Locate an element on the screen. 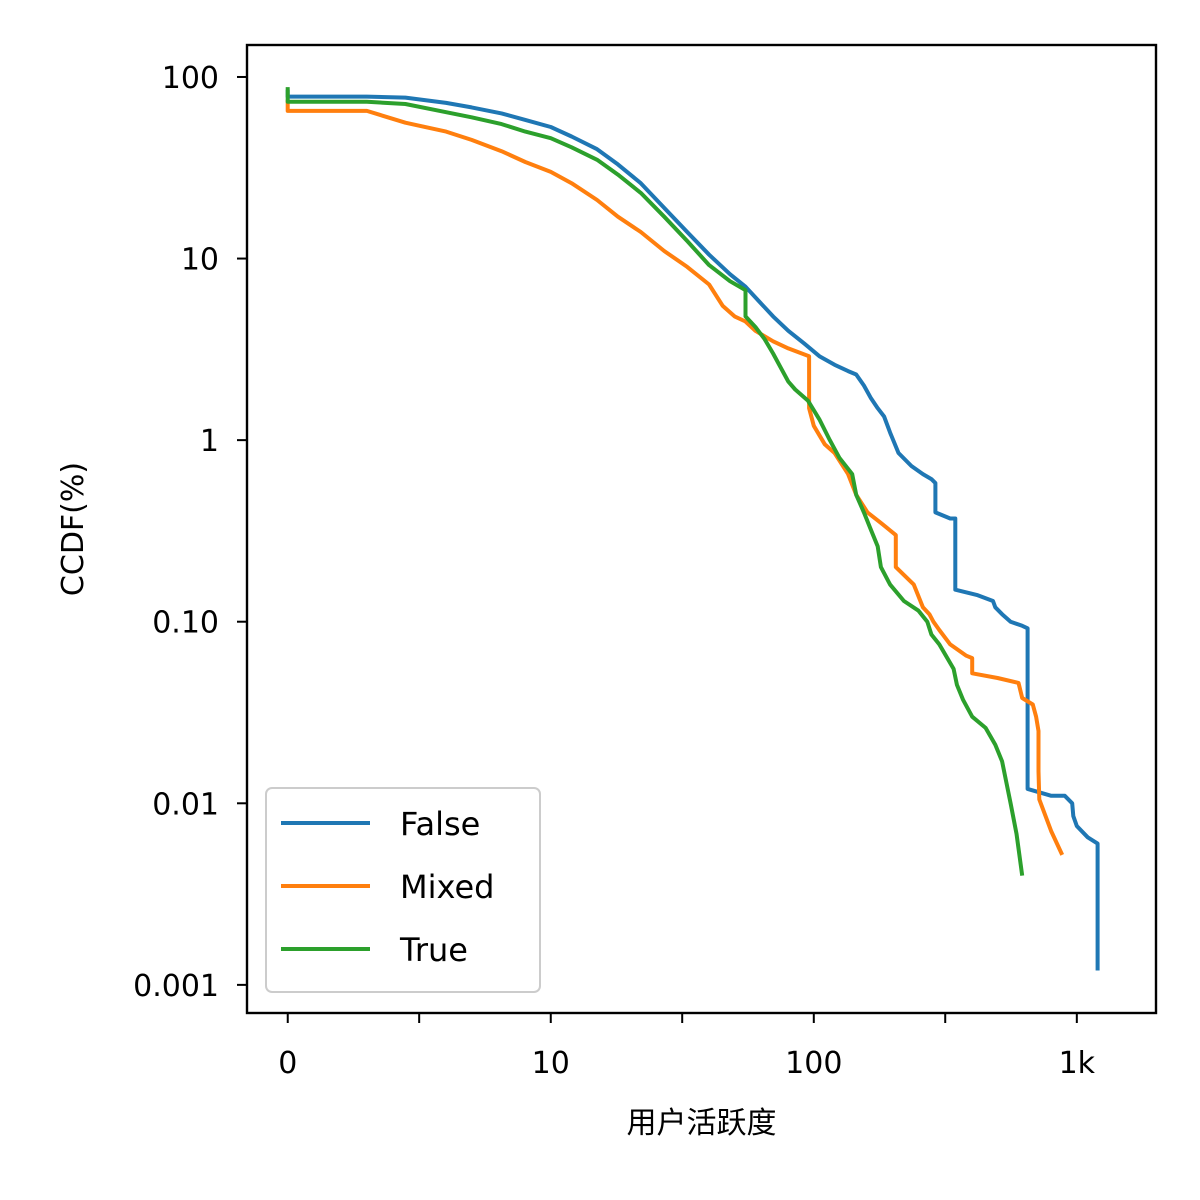 The width and height of the screenshot is (1200, 1200). y-tick-label: 0.01 is located at coordinates (185, 804).